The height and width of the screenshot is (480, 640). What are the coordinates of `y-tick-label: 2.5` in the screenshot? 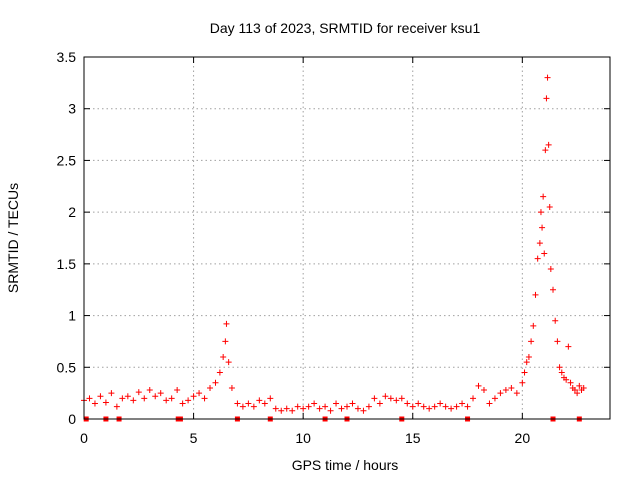 It's located at (67, 160).